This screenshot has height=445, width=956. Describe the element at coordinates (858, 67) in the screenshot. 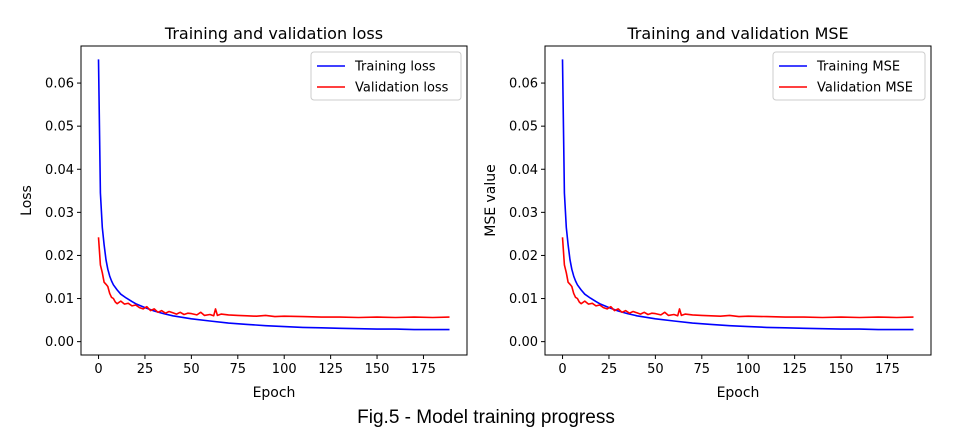

I see `legend-label: Training MSE` at that location.